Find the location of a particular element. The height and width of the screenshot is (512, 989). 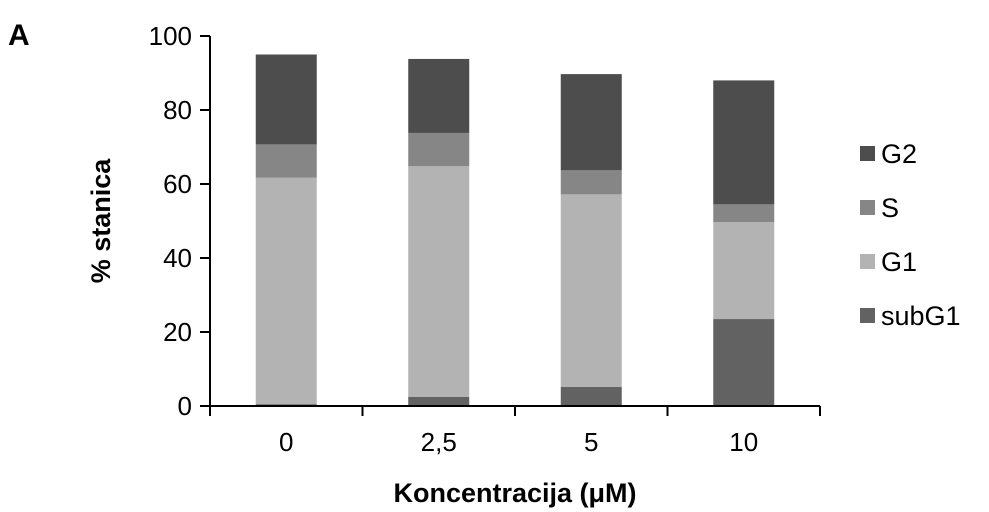

y-axis-title: % stanica is located at coordinates (101, 221).